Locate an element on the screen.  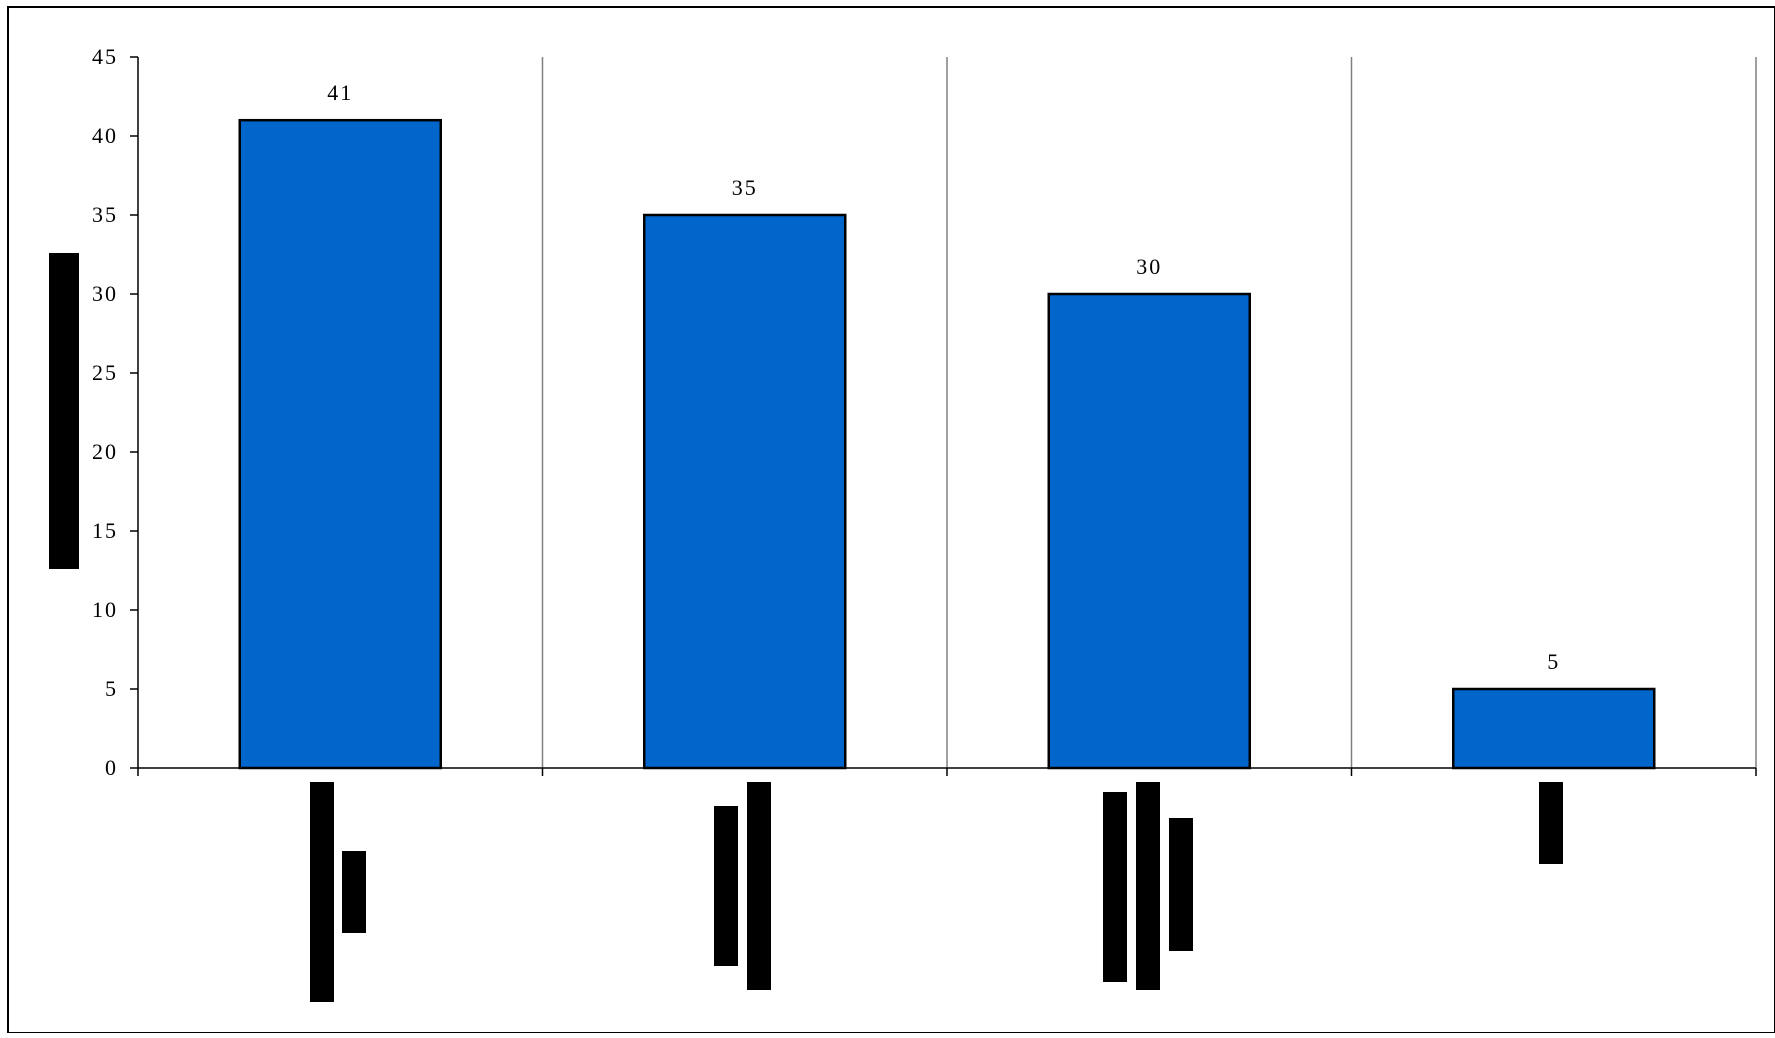
data-label: 41 is located at coordinates (340, 92).